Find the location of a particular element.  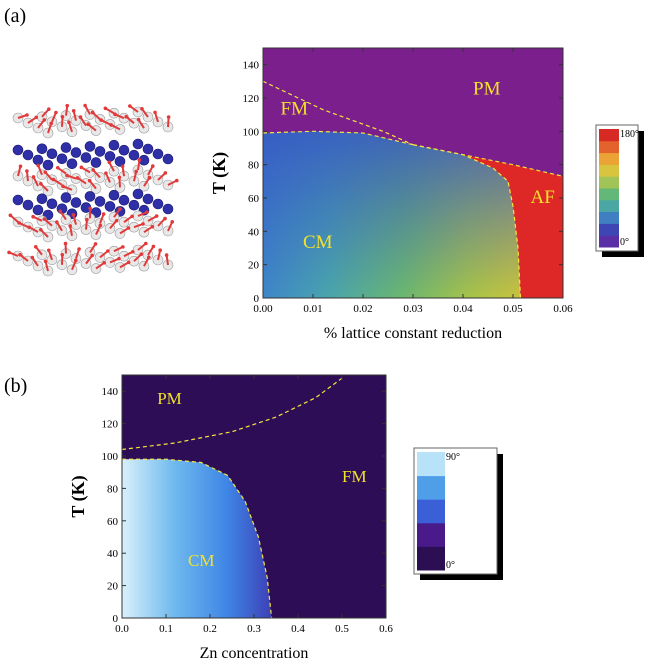

region-label-af: AF is located at coordinates (543, 197).